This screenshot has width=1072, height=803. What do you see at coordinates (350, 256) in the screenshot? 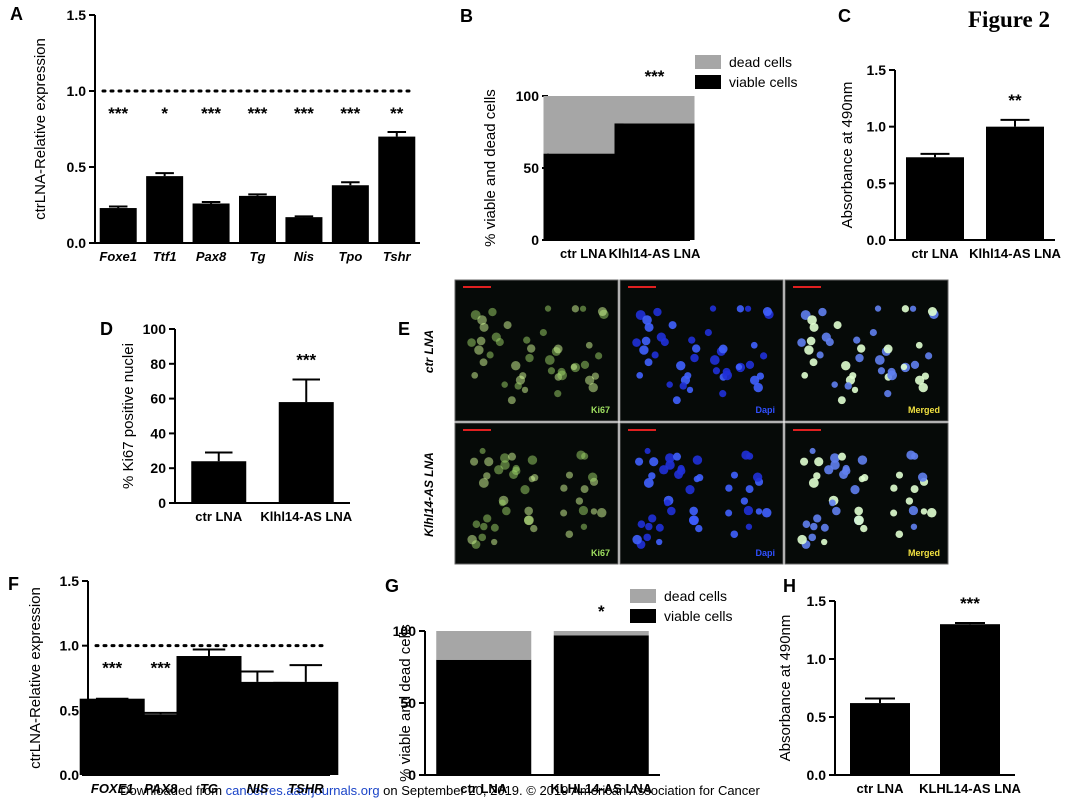
I see `x-tick-label: Tpo` at bounding box center [350, 256].